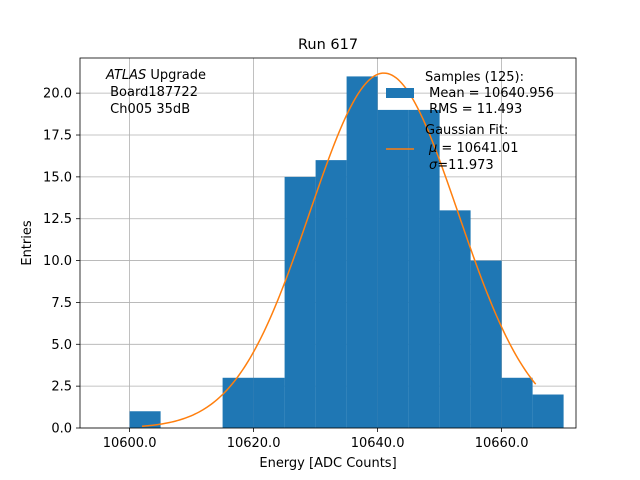 Image resolution: width=640 pixels, height=480 pixels. I want to click on x-tick-label-0: 10600.0, so click(130, 443).